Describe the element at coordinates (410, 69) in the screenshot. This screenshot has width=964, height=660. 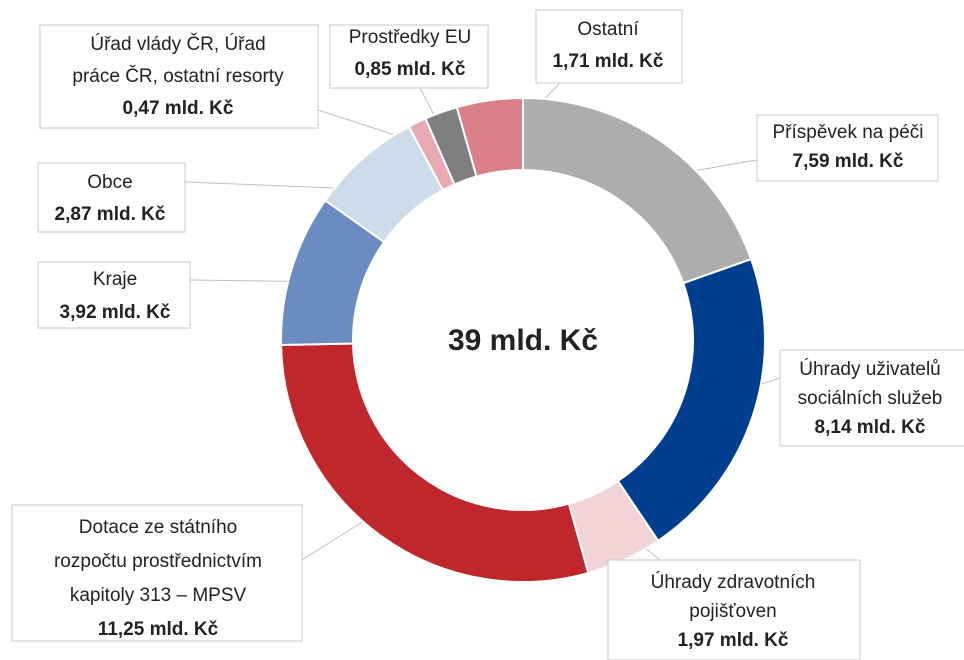
I see `value-label: 0,85 mld. Kč` at that location.